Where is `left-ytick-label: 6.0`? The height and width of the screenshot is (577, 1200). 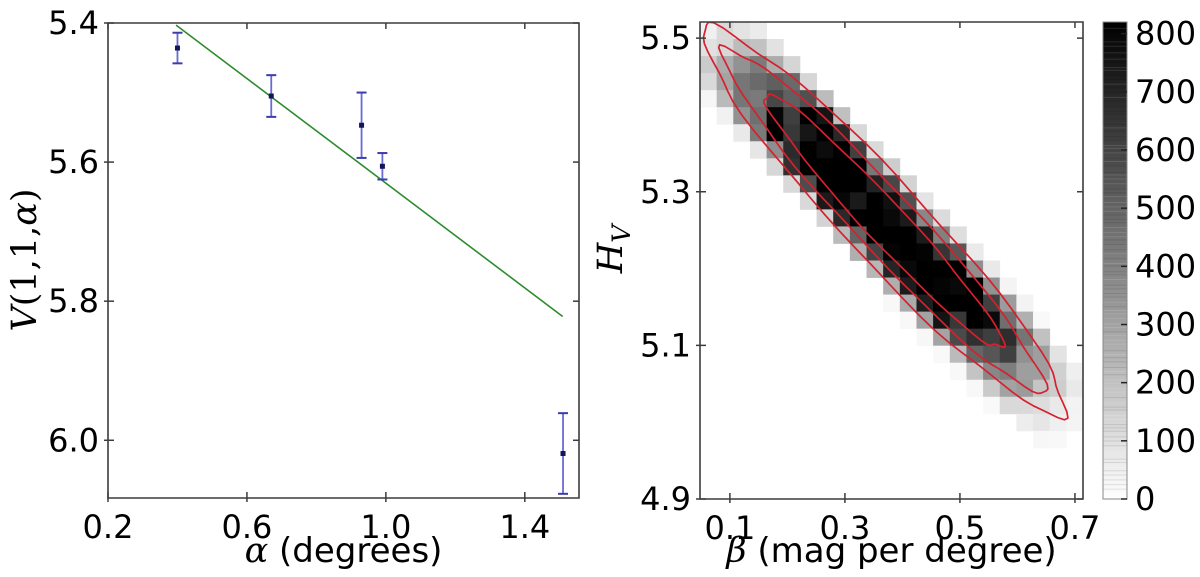
left-ytick-label: 6.0 is located at coordinates (73, 440).